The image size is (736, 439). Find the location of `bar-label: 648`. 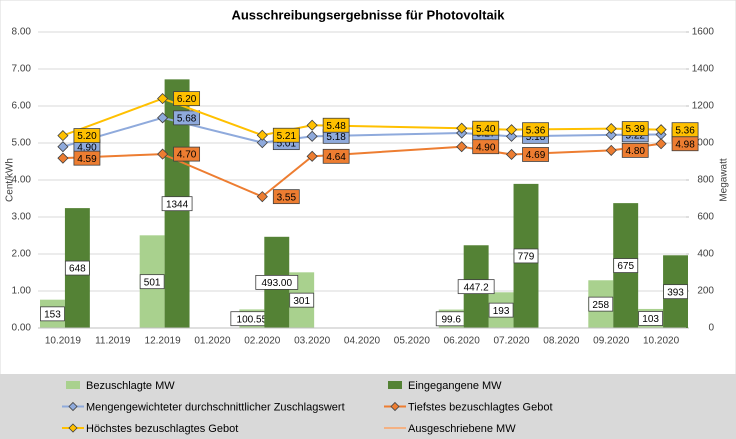

bar-label: 648 is located at coordinates (77, 269).